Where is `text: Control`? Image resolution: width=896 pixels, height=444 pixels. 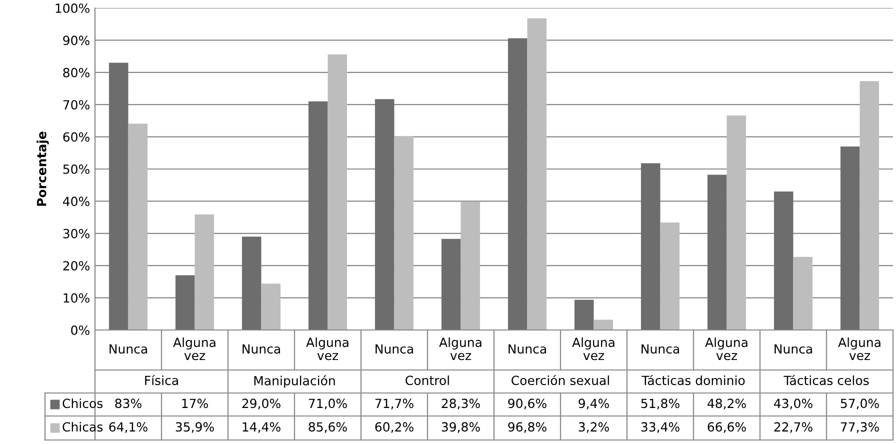
text: Control is located at coordinates (427, 380).